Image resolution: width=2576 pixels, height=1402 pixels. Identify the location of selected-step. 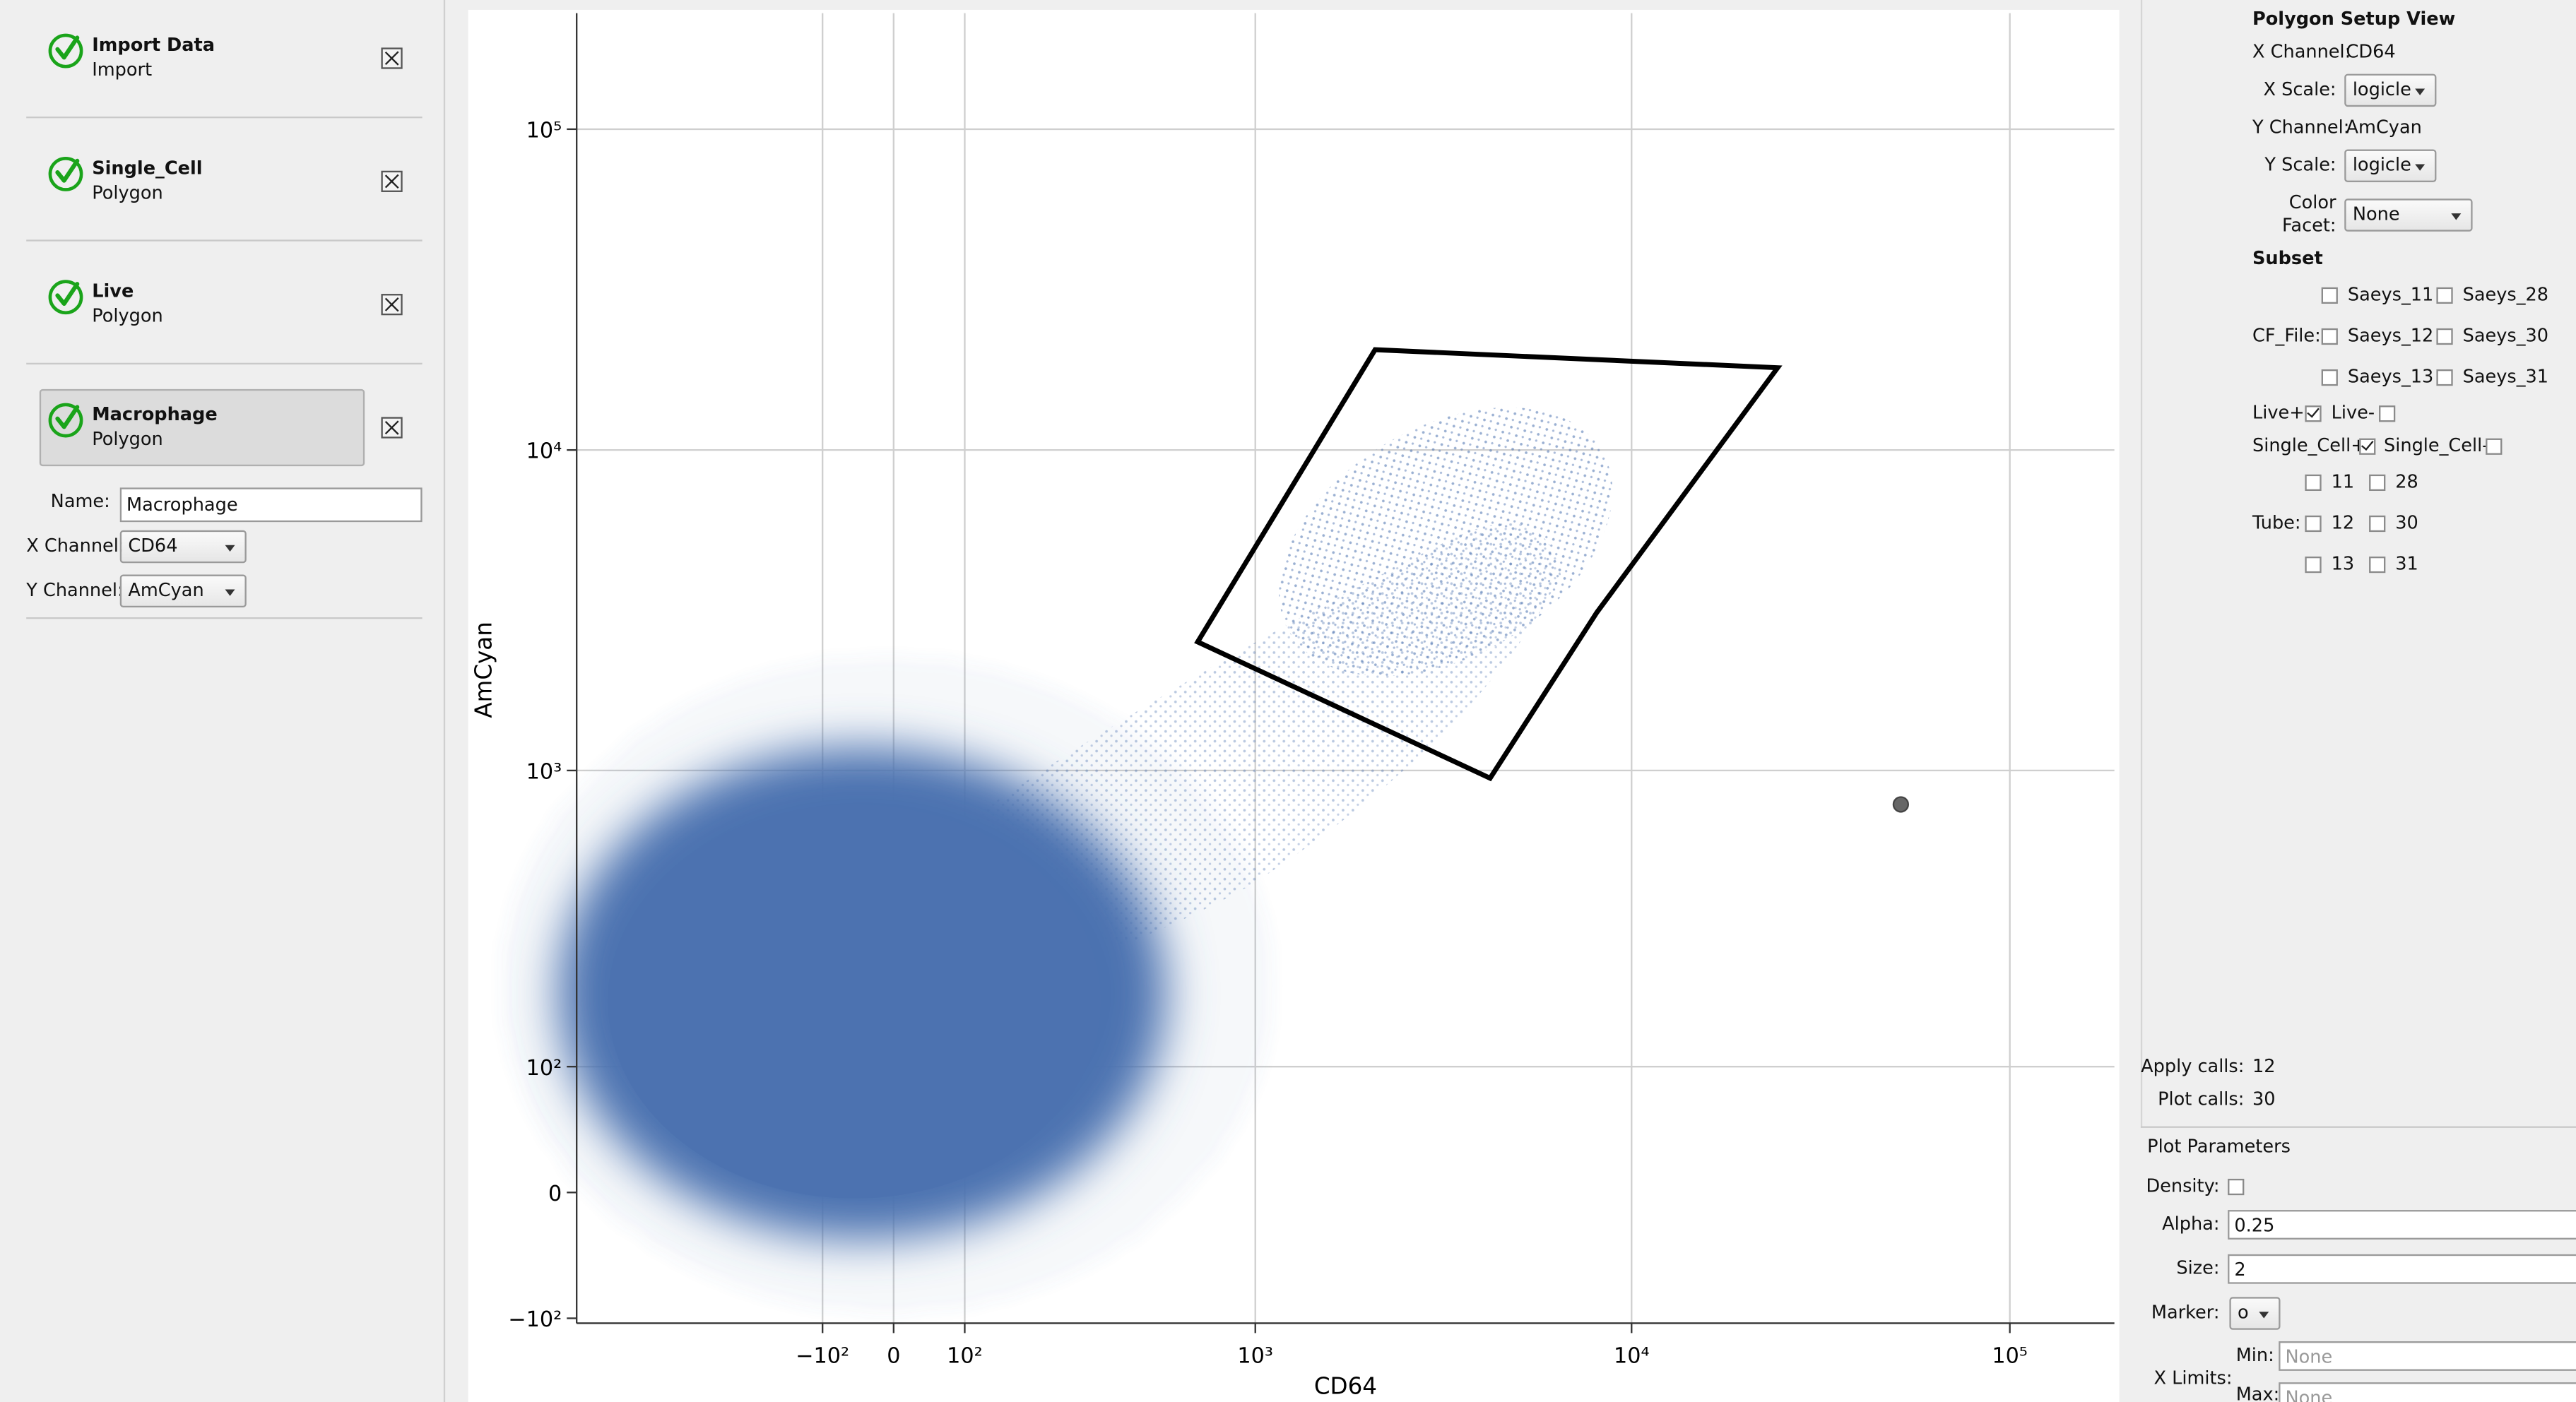
(202, 427).